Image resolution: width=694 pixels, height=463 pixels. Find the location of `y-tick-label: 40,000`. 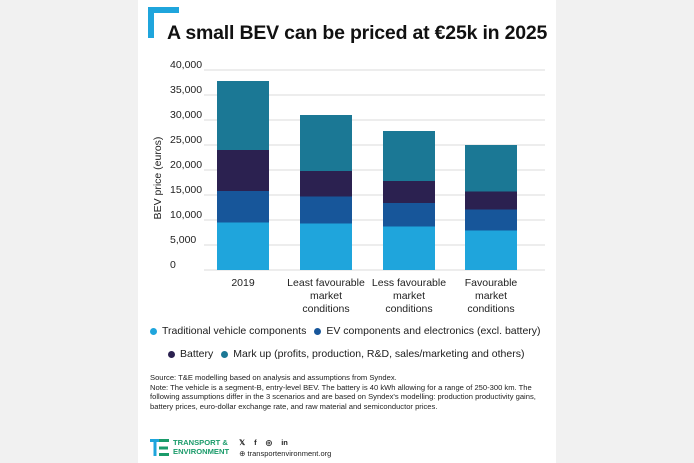

y-tick-label: 40,000 is located at coordinates (186, 65).